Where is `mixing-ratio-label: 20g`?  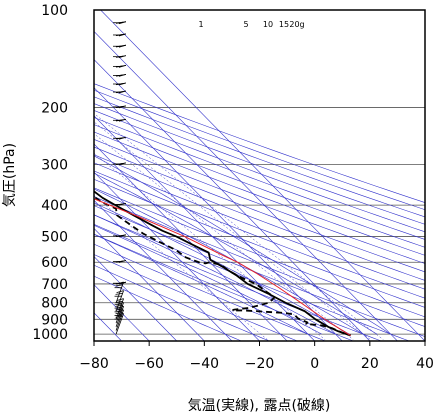 mixing-ratio-label: 20g is located at coordinates (296, 24).